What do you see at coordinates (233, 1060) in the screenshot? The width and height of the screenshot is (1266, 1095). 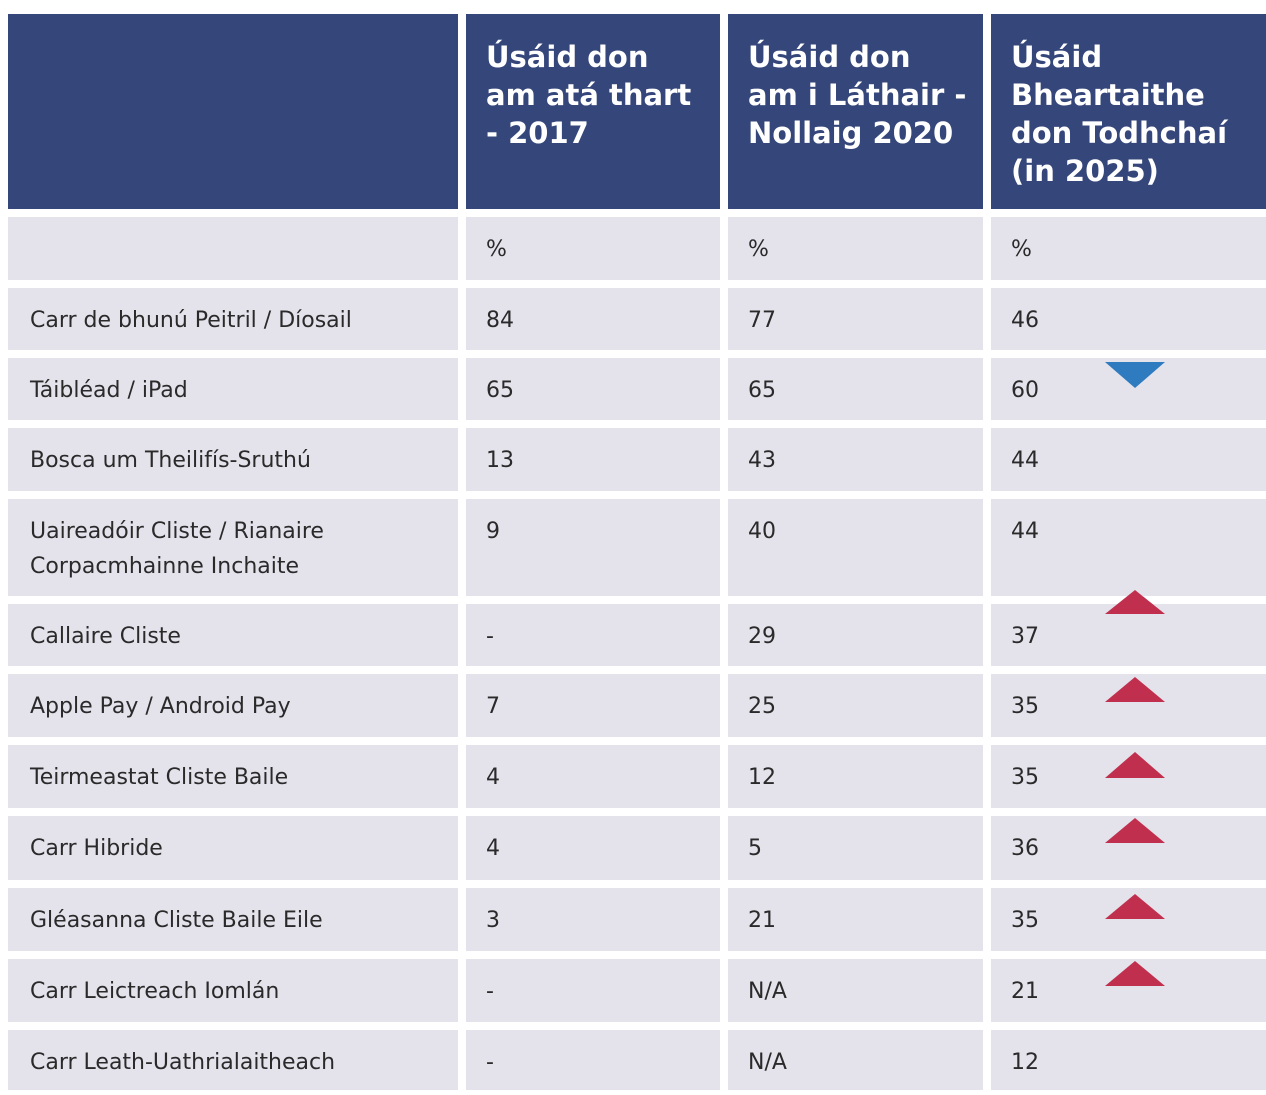 I see `row-label: Carr Leath-Uathrialaitheach` at bounding box center [233, 1060].